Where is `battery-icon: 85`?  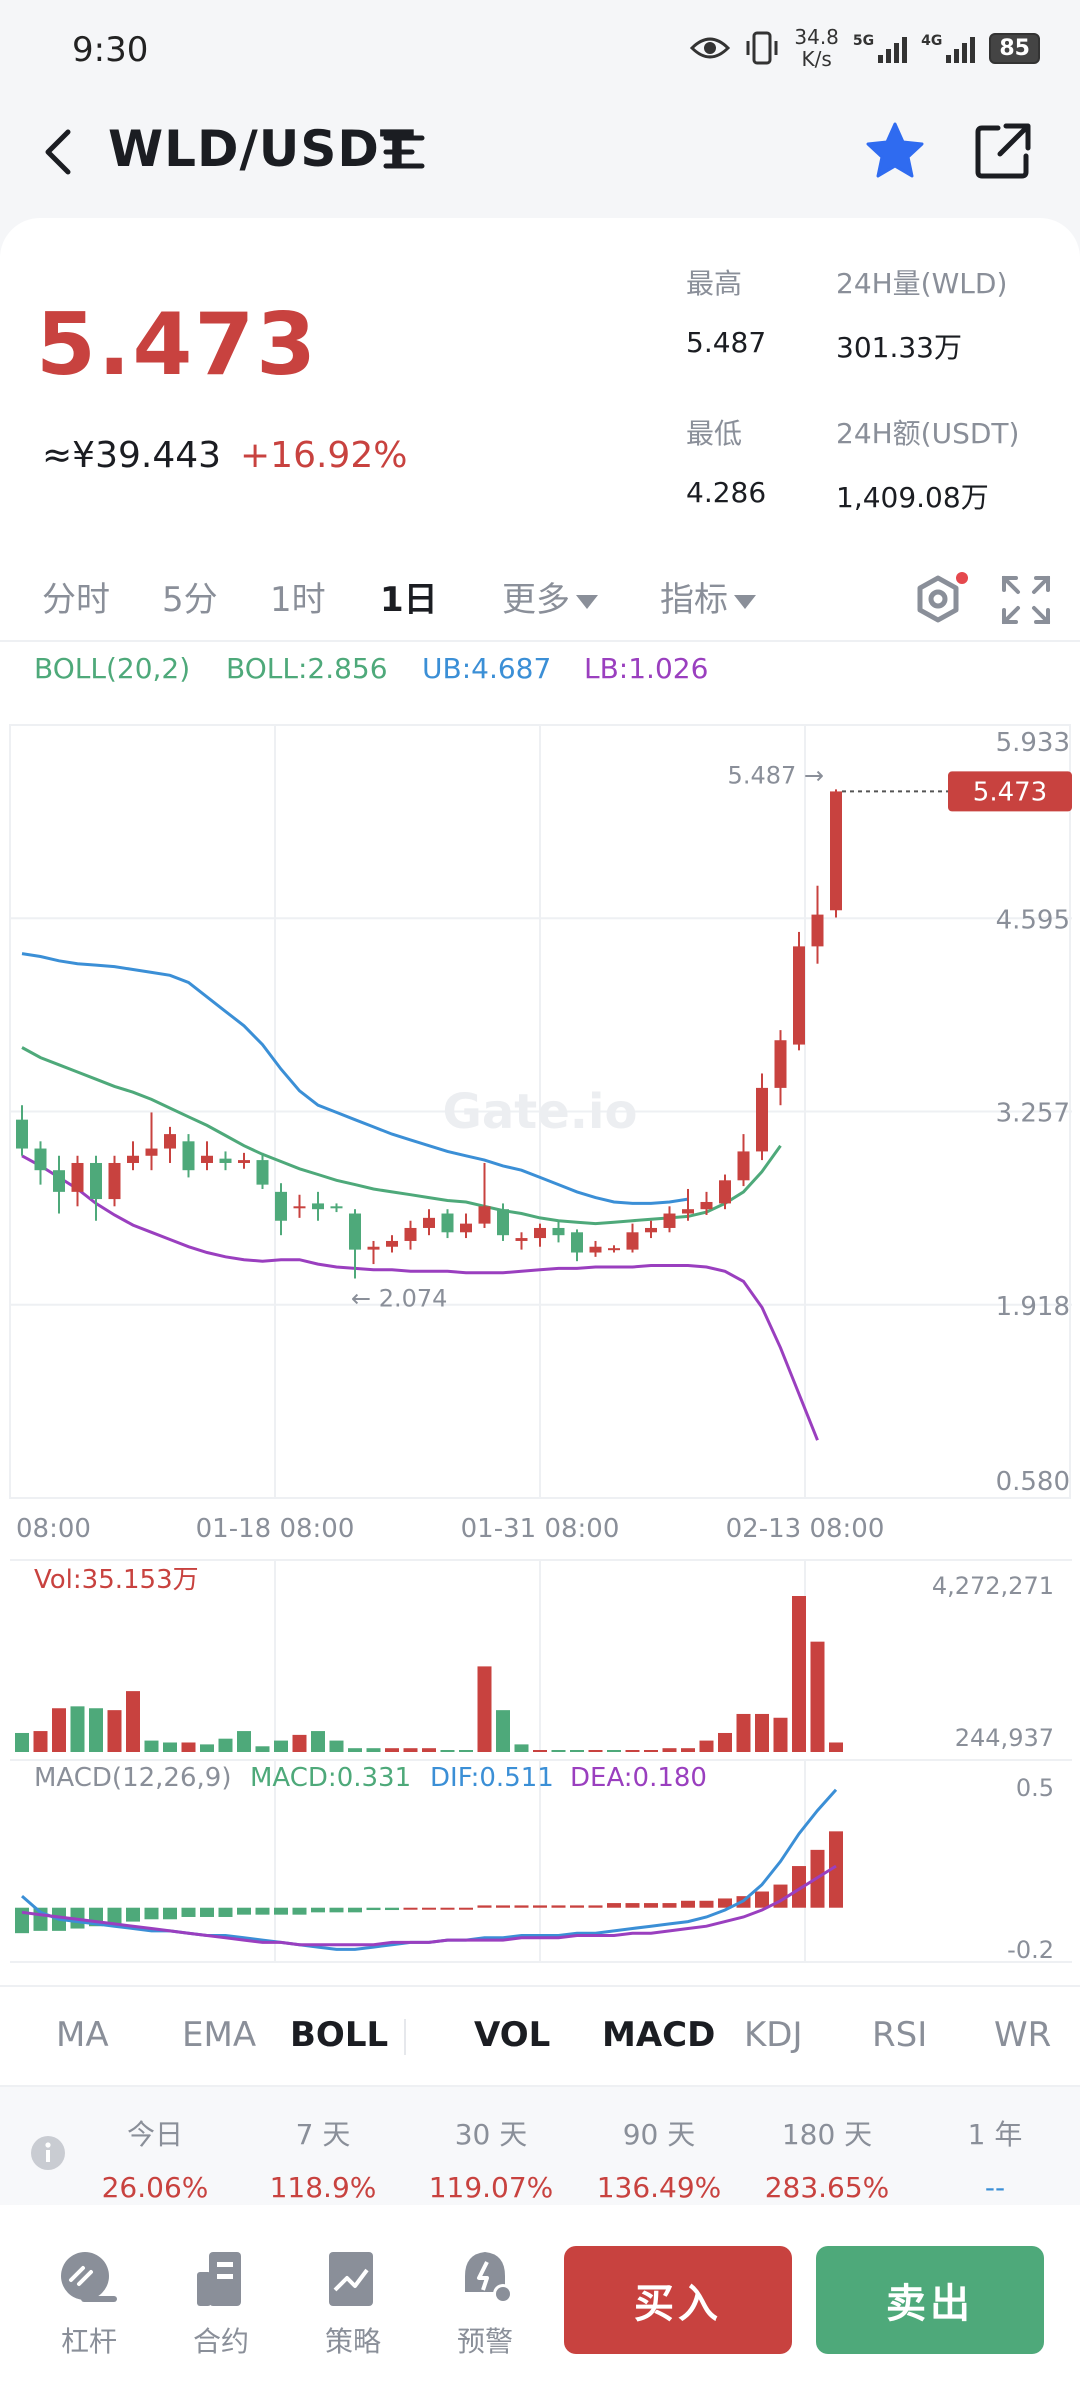
battery-icon: 85 is located at coordinates (1014, 48).